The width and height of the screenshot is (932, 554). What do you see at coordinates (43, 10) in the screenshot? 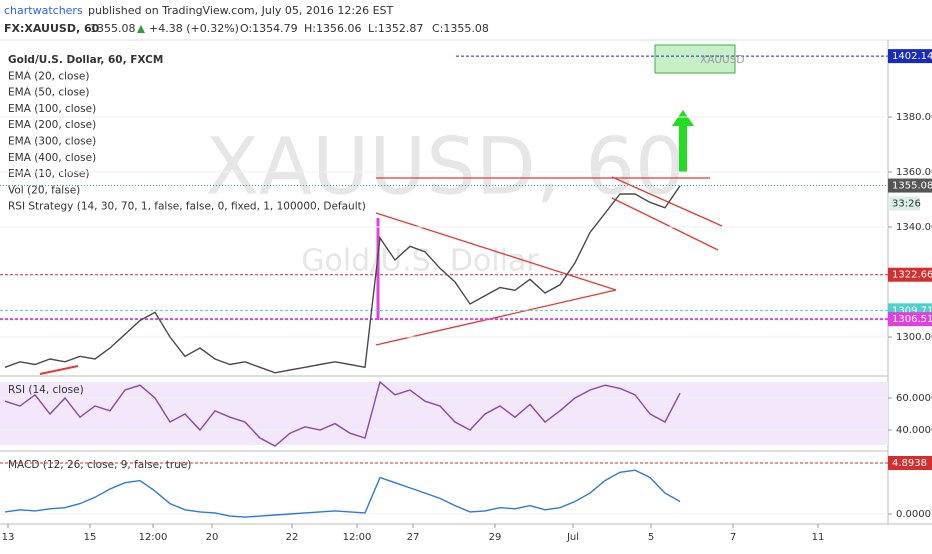
I see `author: chartwatchers` at bounding box center [43, 10].